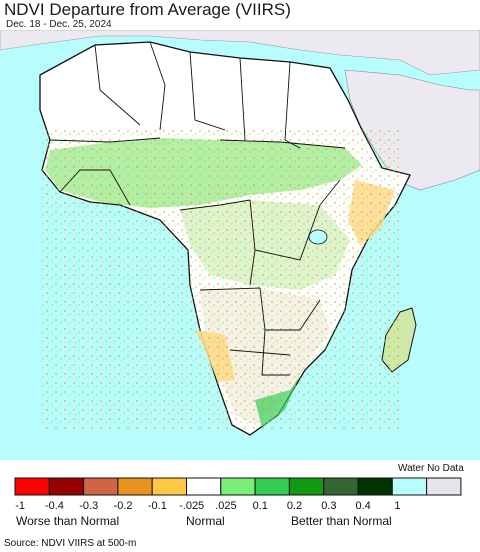  Describe the element at coordinates (54, 506) in the screenshot. I see `legend-tick-label: -0.4` at that location.